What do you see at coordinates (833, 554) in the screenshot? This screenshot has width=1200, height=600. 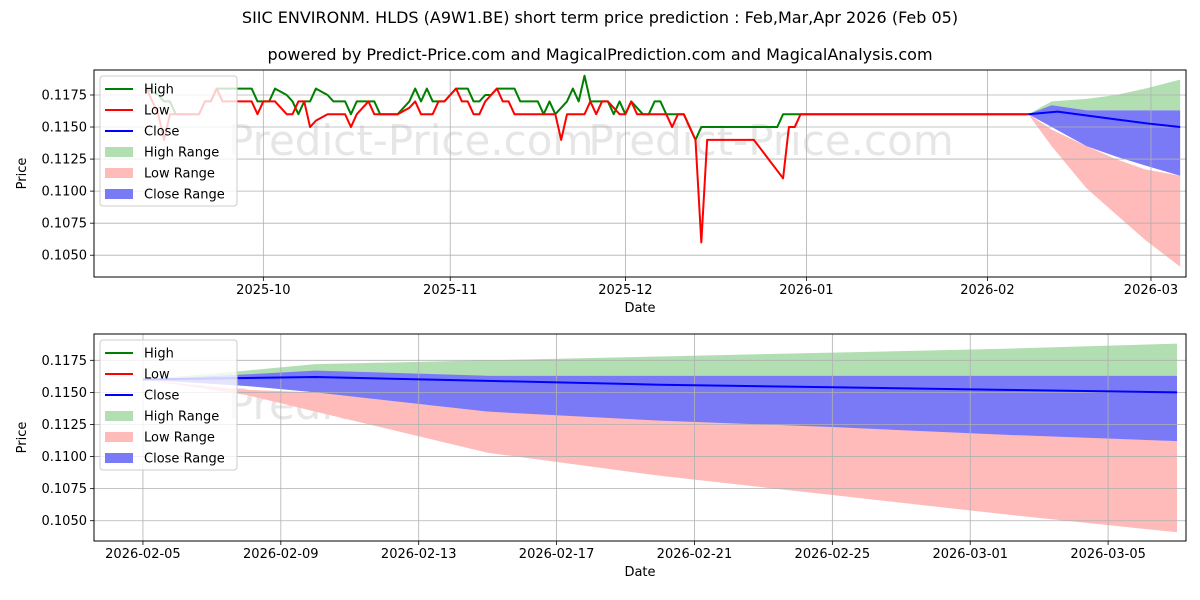 I see `bottom-x-tick-label: 2026-02-25` at bounding box center [833, 554].